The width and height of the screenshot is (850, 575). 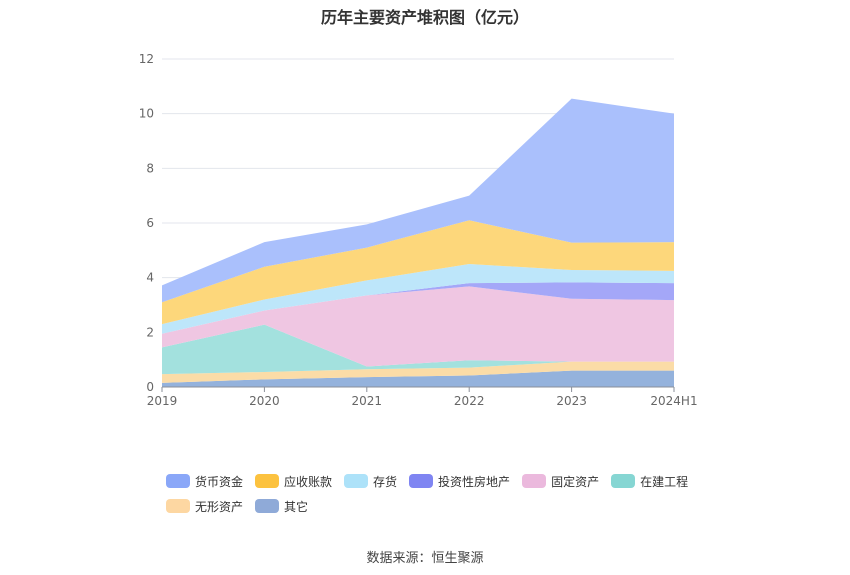 I want to click on y-tick-label: 4, so click(x=150, y=278).